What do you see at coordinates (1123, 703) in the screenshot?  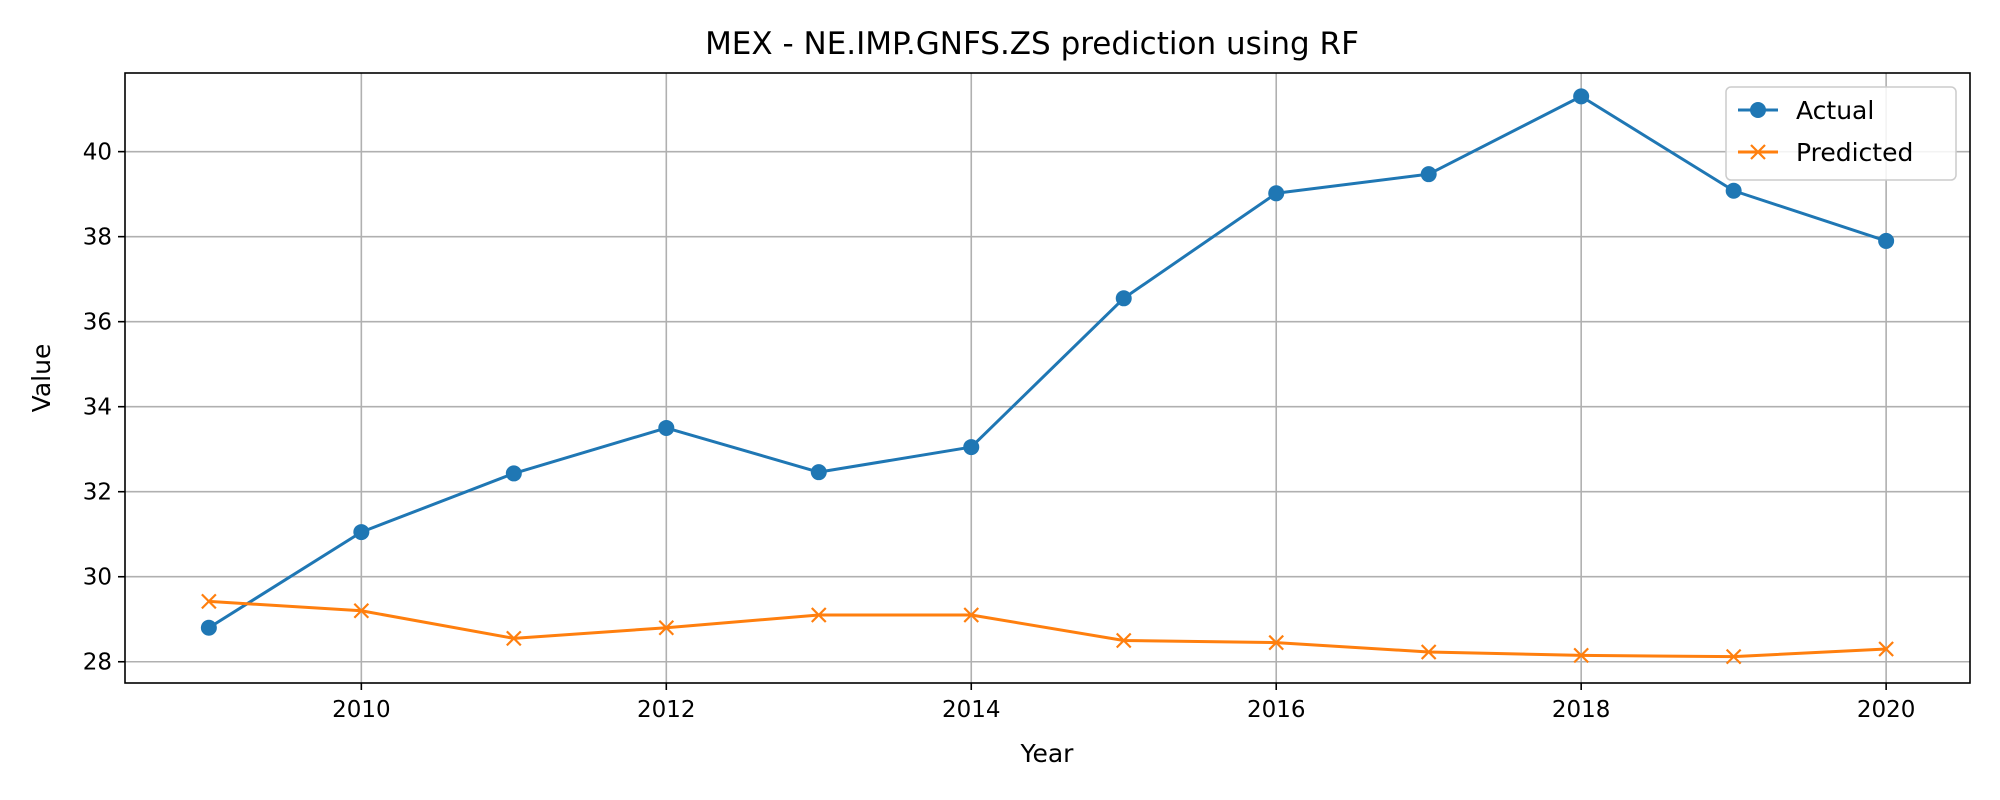 I see `x-axis: 2010 2012 2014 2016 2018 2020` at bounding box center [1123, 703].